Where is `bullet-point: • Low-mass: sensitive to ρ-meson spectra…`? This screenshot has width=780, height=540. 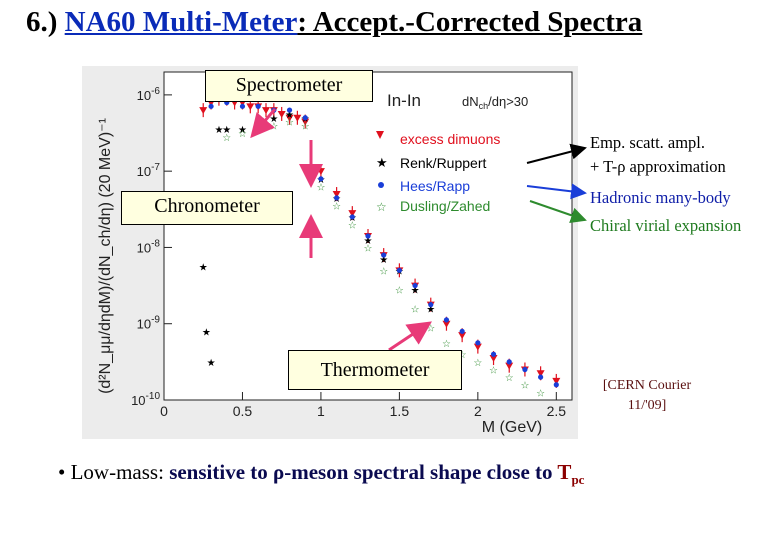
bullet-point: • Low-mass: sensitive to ρ-meson spectra… is located at coordinates (321, 474).